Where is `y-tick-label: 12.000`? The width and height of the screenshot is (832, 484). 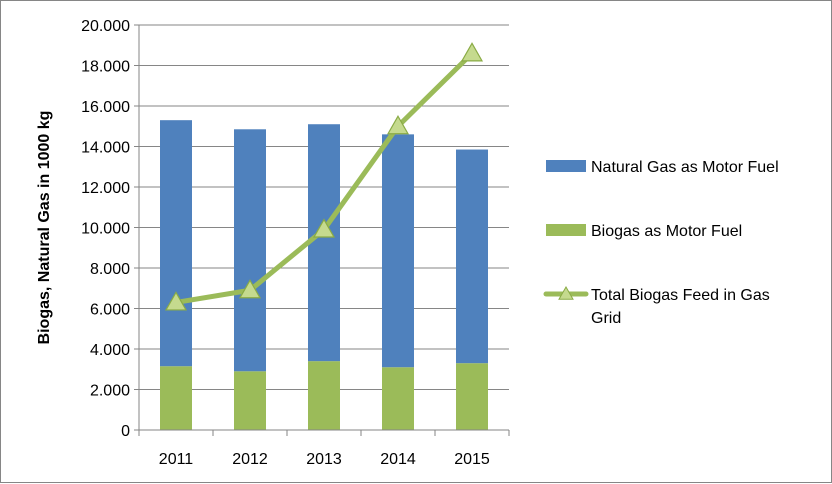 y-tick-label: 12.000 is located at coordinates (105, 188).